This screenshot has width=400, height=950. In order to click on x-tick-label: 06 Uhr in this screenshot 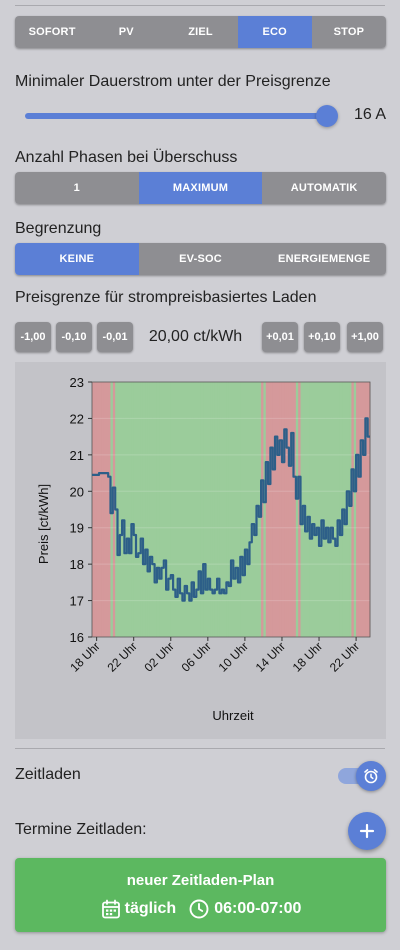, I will do `click(196, 656)`.